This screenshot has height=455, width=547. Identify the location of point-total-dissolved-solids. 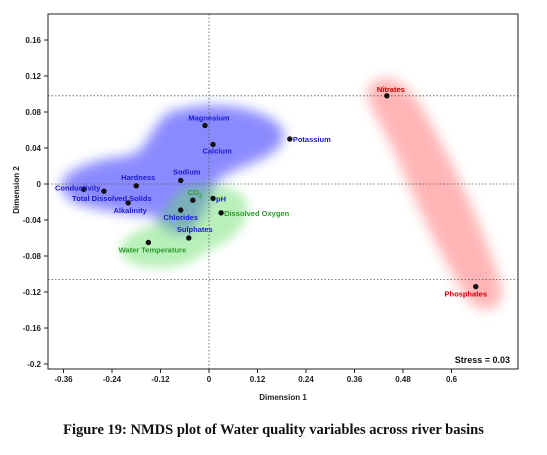
(104, 191).